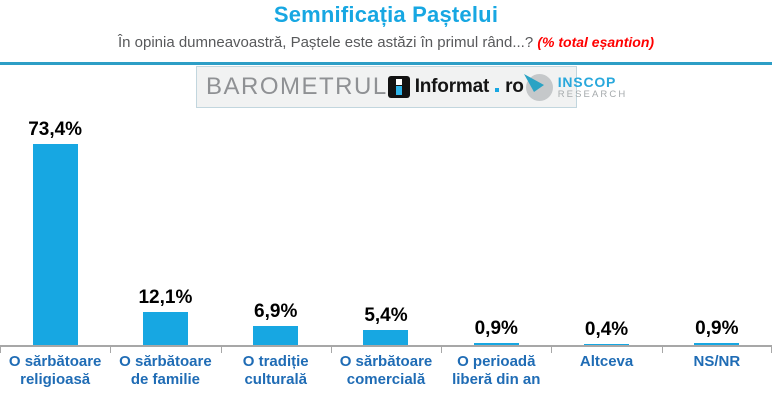 The height and width of the screenshot is (400, 772). I want to click on inscop-logo: INSCOP RESEARCH, so click(575, 87).